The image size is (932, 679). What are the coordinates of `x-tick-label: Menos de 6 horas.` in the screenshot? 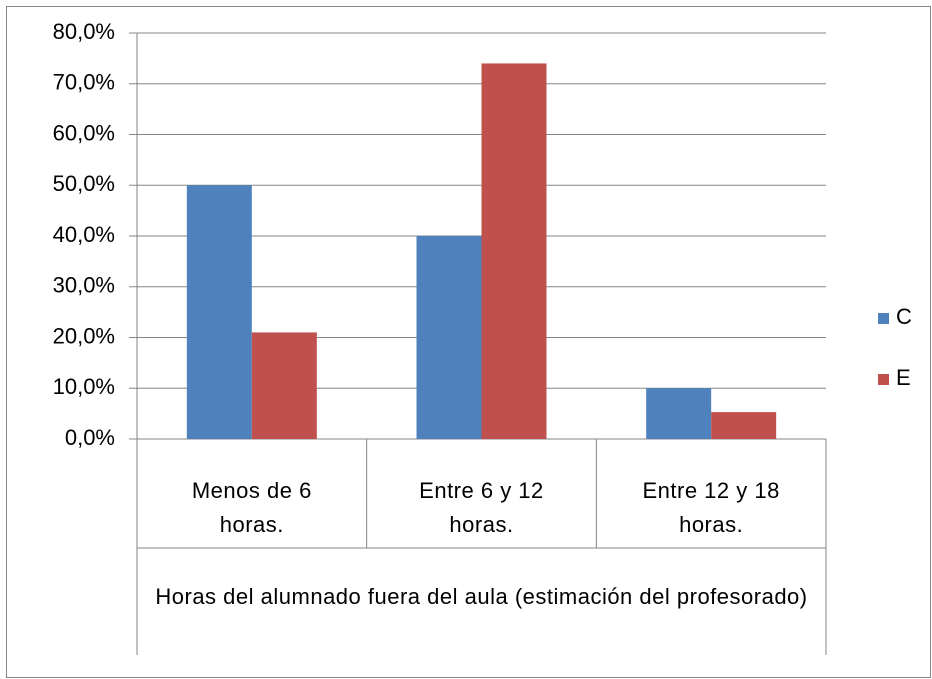 It's located at (251, 507).